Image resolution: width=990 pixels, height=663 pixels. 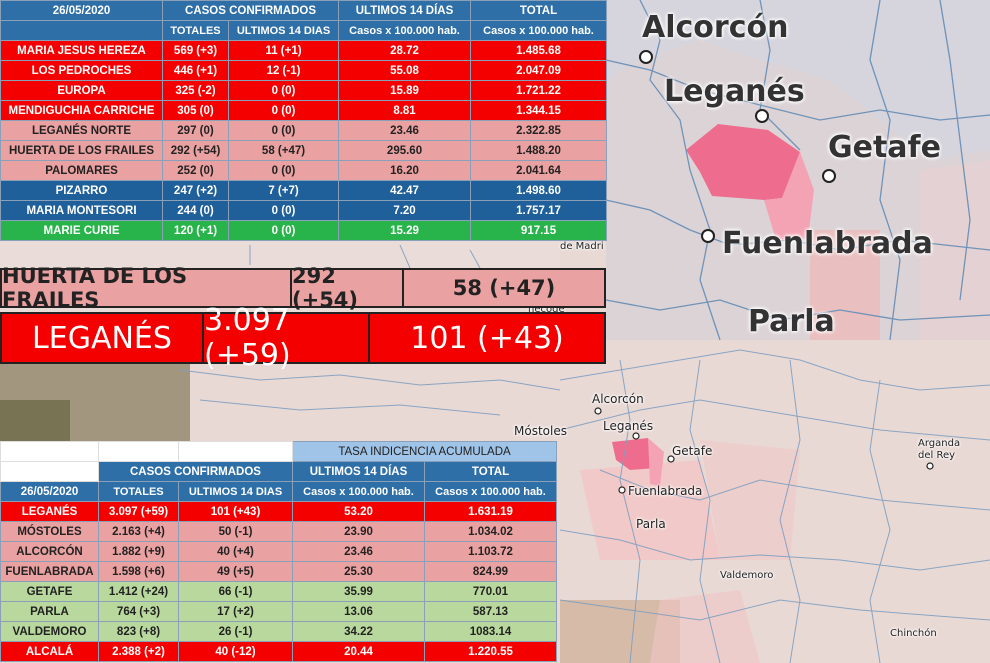 I want to click on cell-u14: 101 (+43), so click(x=235, y=511).